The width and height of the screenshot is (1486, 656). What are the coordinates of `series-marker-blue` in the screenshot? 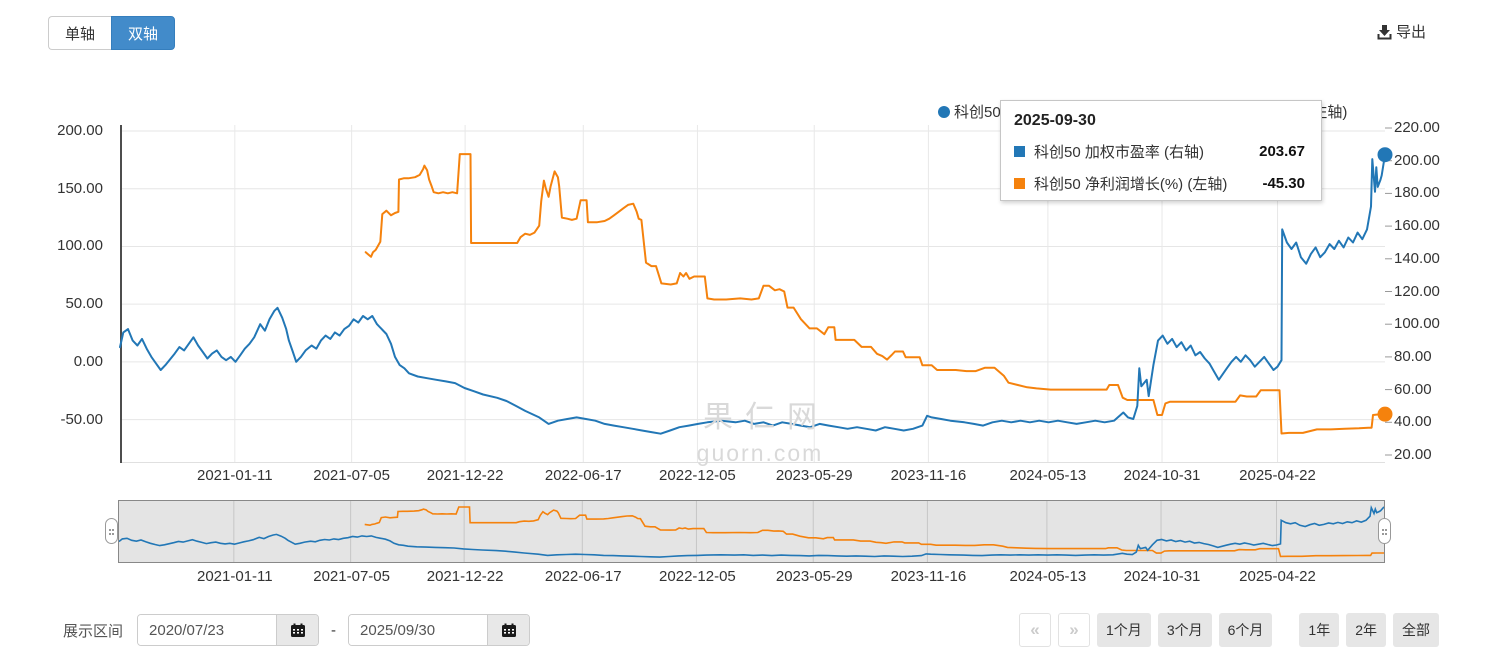 It's located at (1019, 151).